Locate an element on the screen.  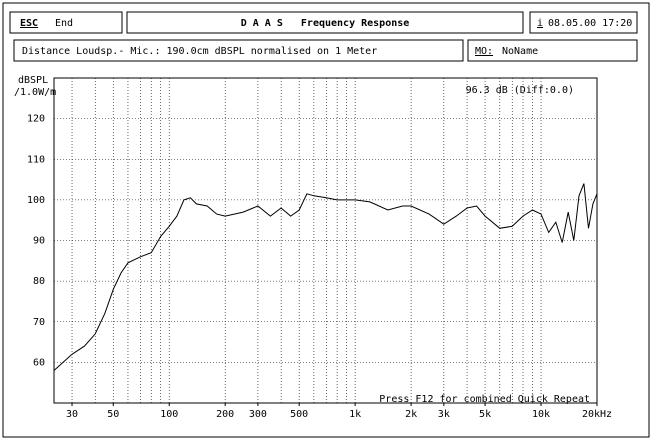
datetime: 08.05.00 17:20 is located at coordinates (590, 23).